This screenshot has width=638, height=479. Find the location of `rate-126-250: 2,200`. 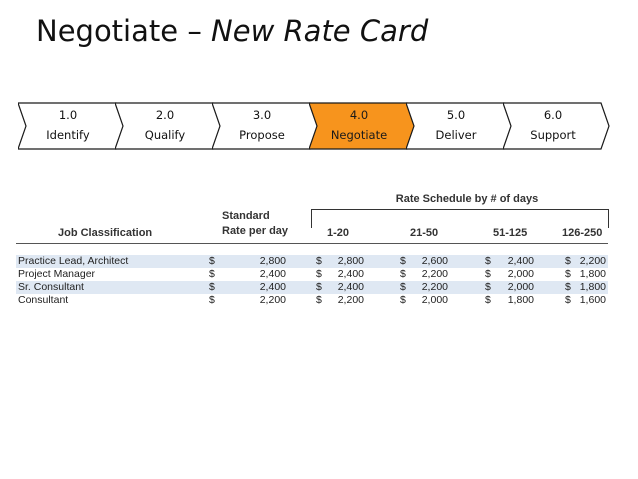

rate-126-250: 2,200 is located at coordinates (592, 261).